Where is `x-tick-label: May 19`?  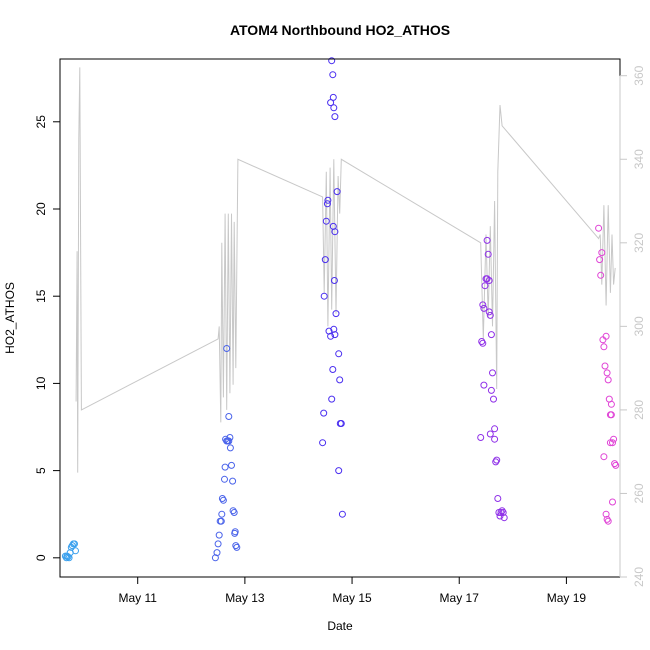 x-tick-label: May 19 is located at coordinates (567, 598).